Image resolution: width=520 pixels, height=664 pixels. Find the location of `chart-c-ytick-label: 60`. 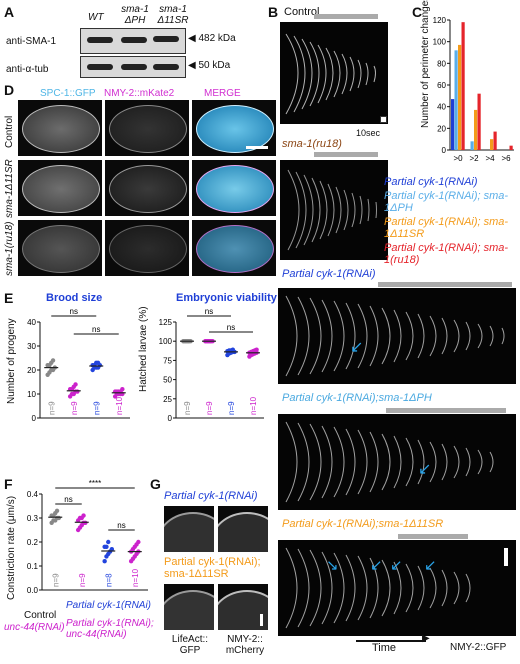

chart-c-ytick-label: 60 is located at coordinates (441, 85).